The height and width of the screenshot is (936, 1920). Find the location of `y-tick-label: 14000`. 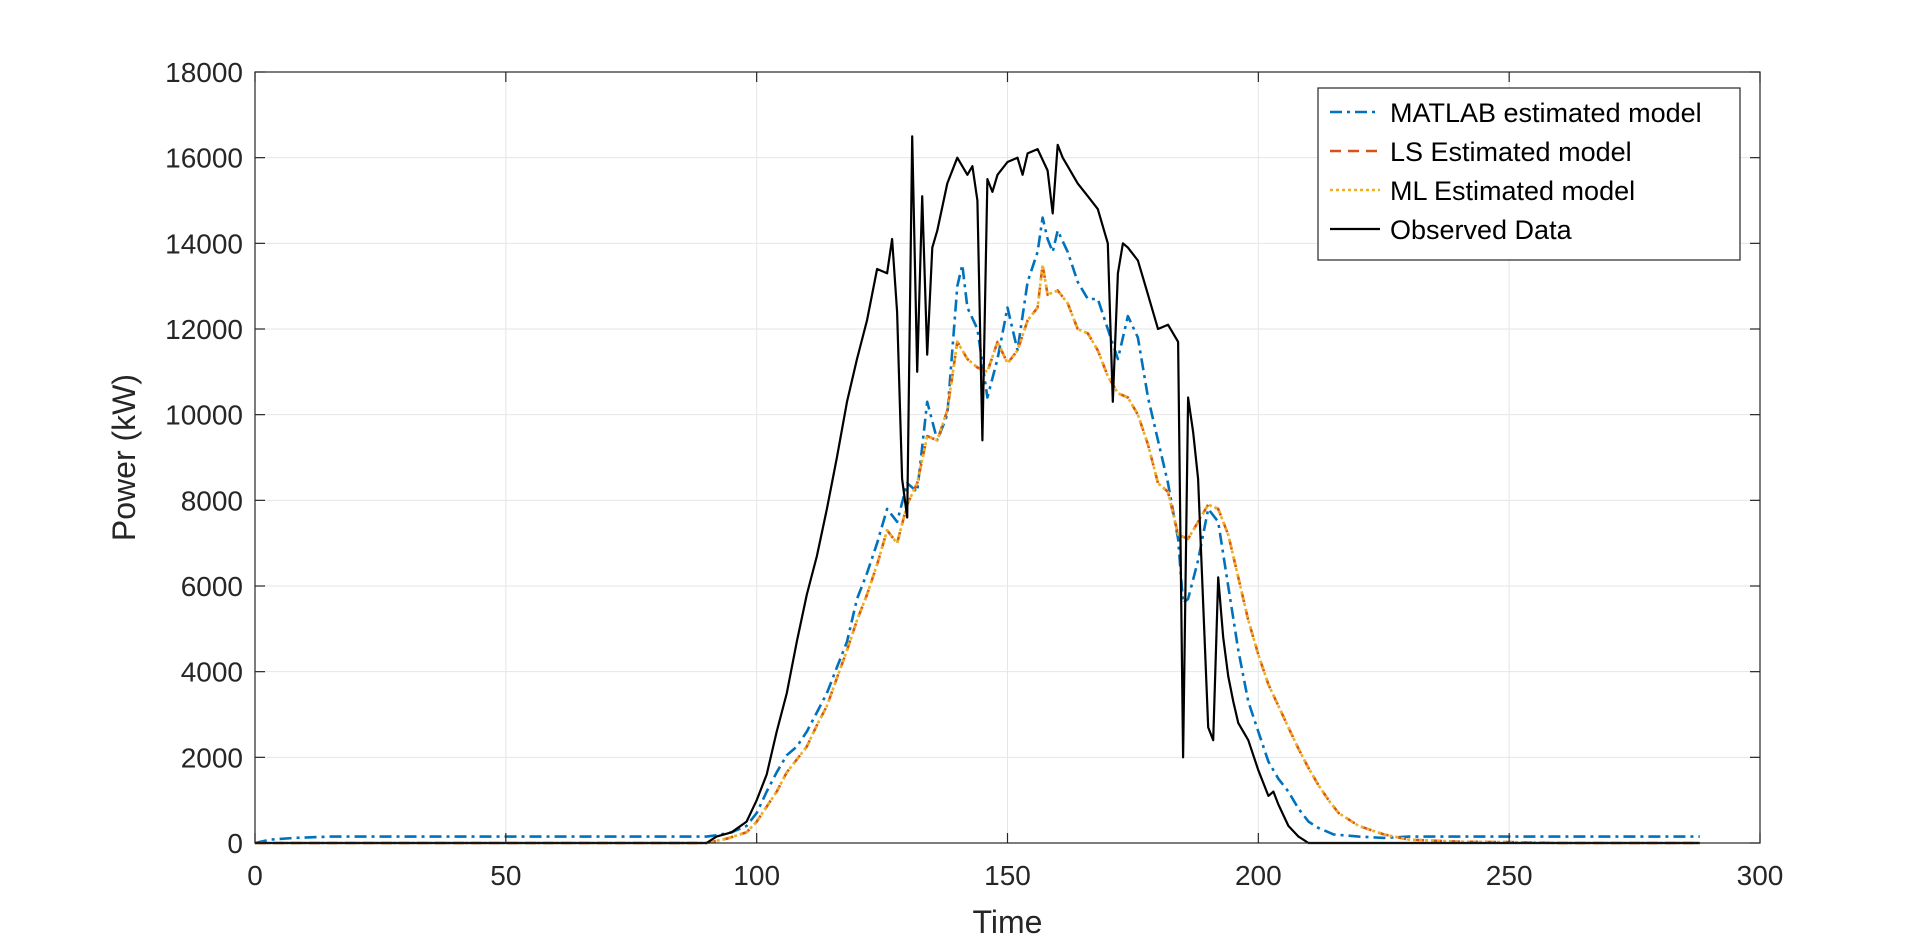

y-tick-label: 14000 is located at coordinates (204, 243).